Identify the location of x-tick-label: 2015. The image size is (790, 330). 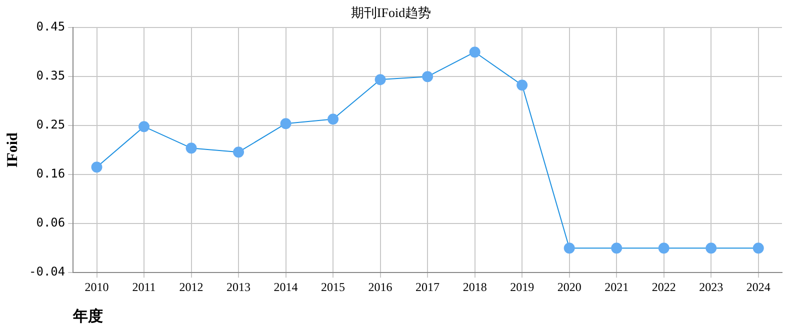
(333, 287).